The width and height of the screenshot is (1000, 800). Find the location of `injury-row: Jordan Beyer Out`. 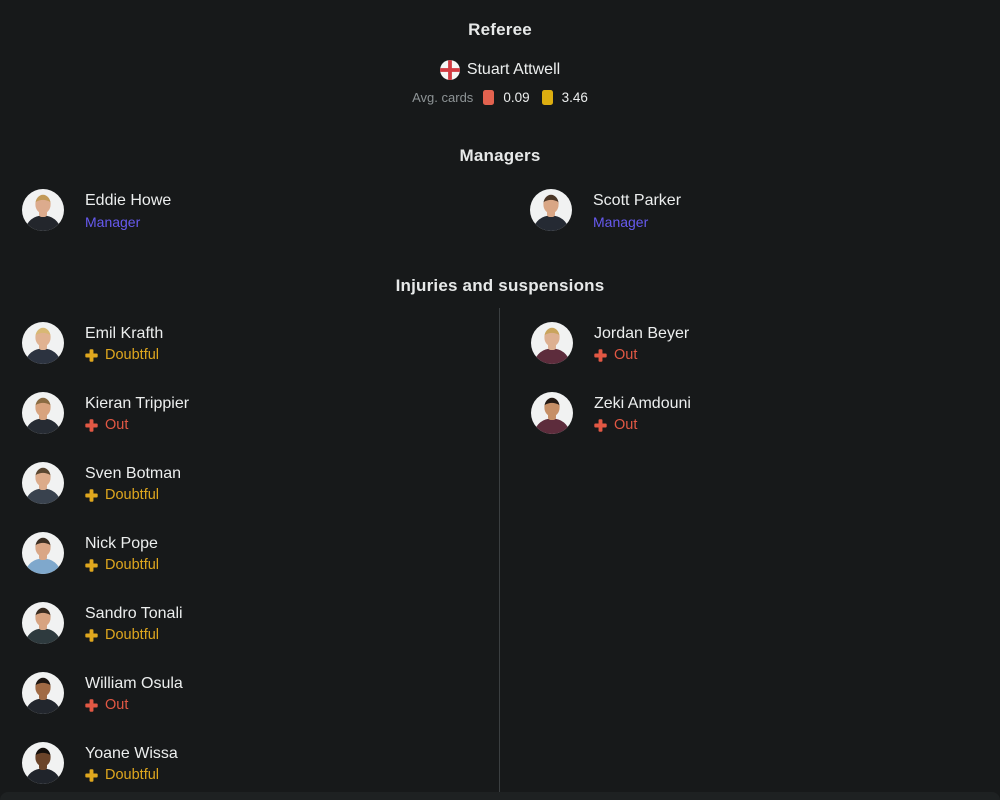

injury-row: Jordan Beyer Out is located at coordinates (765, 343).